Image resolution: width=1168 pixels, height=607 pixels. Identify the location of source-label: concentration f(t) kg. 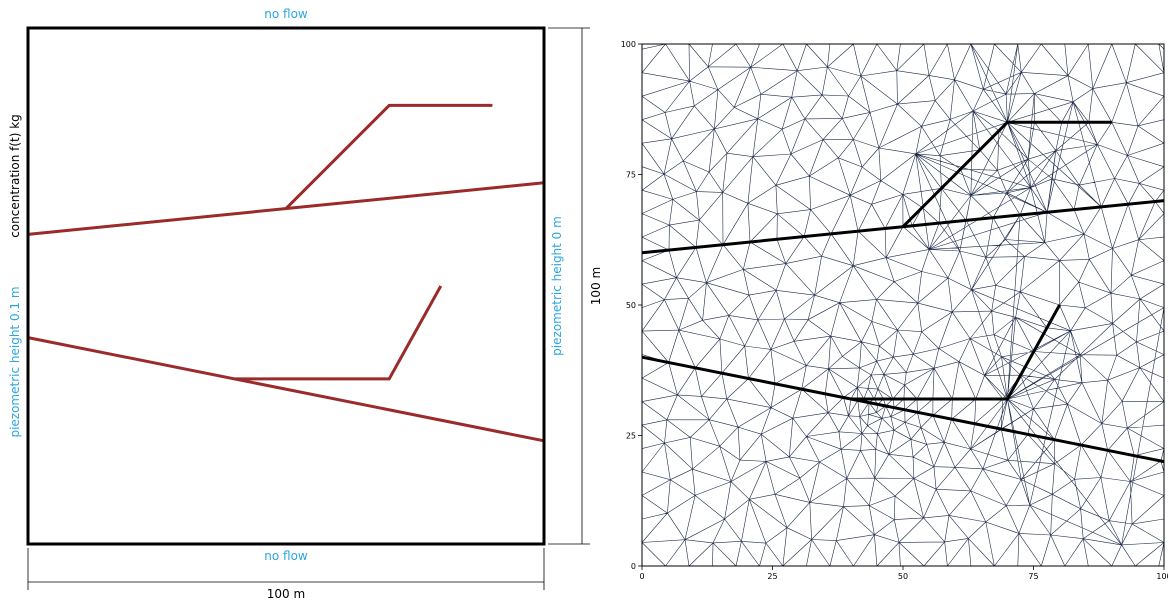
(15, 176).